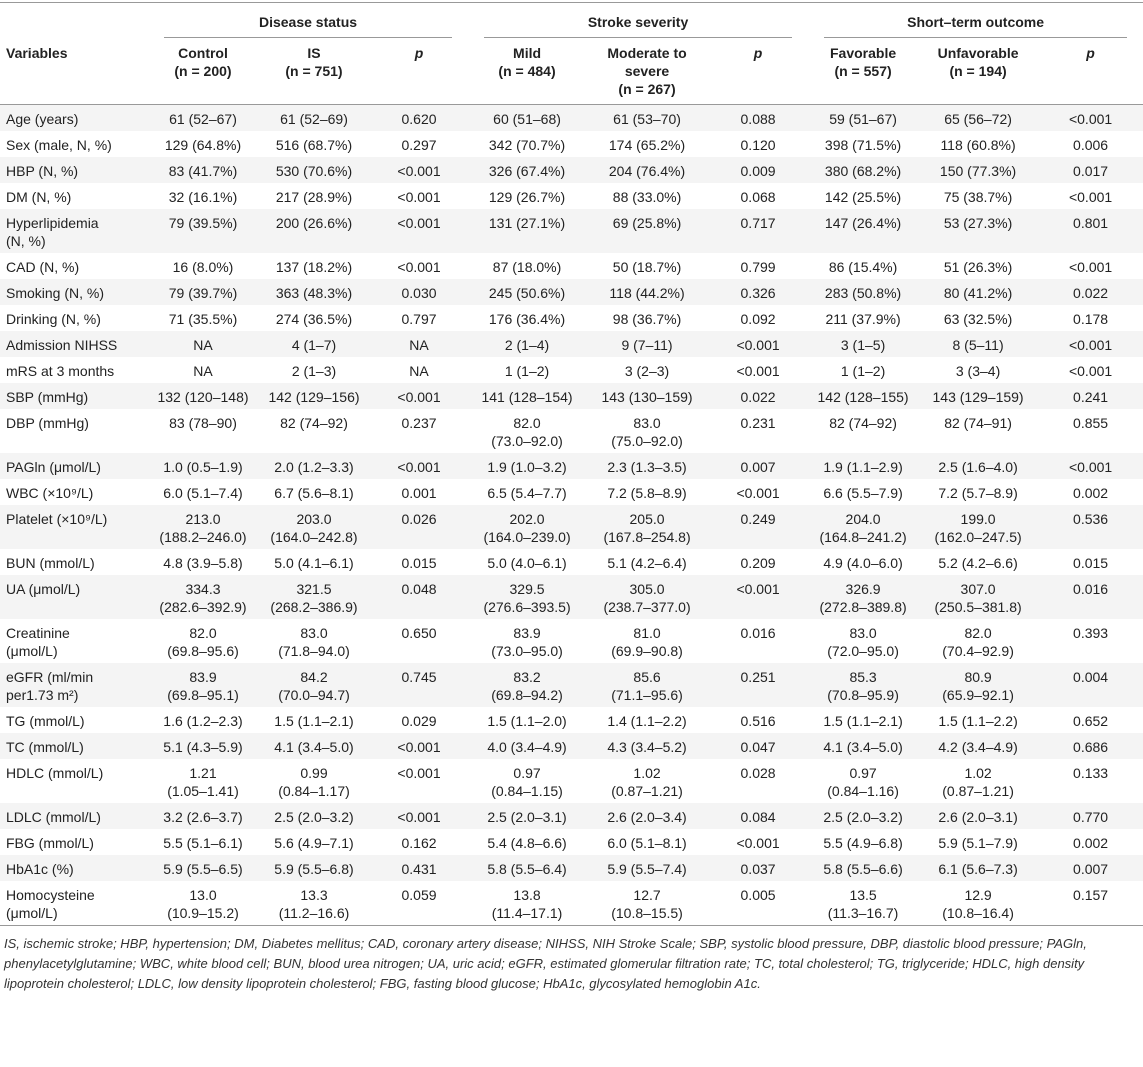  Describe the element at coordinates (308, 25) in the screenshot. I see `group-title: Disease status` at that location.